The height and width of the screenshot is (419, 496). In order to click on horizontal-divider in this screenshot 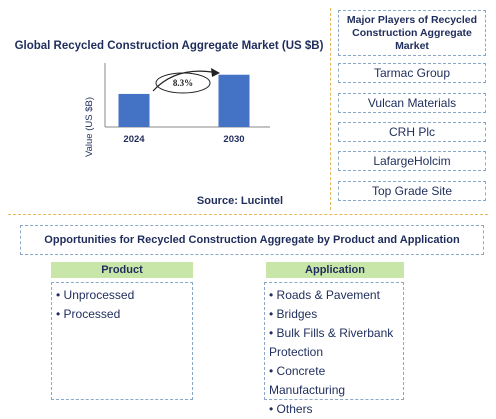, I will do `click(248, 214)`.